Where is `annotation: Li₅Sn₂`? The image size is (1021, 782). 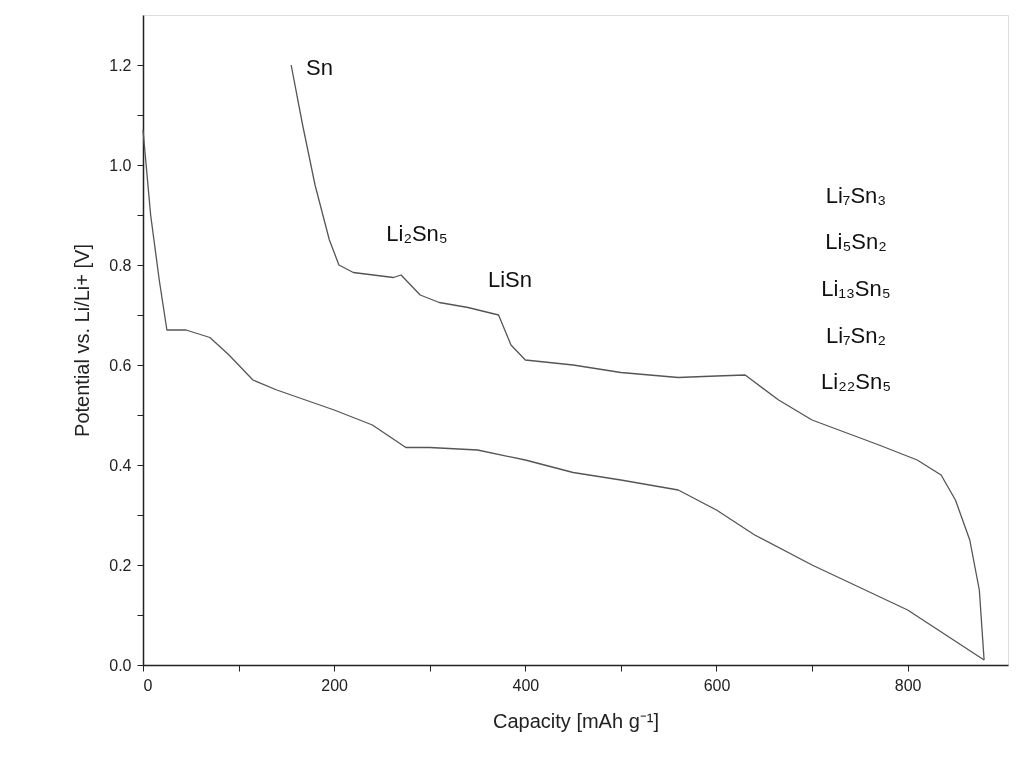 annotation: Li₅Sn₂ is located at coordinates (856, 241).